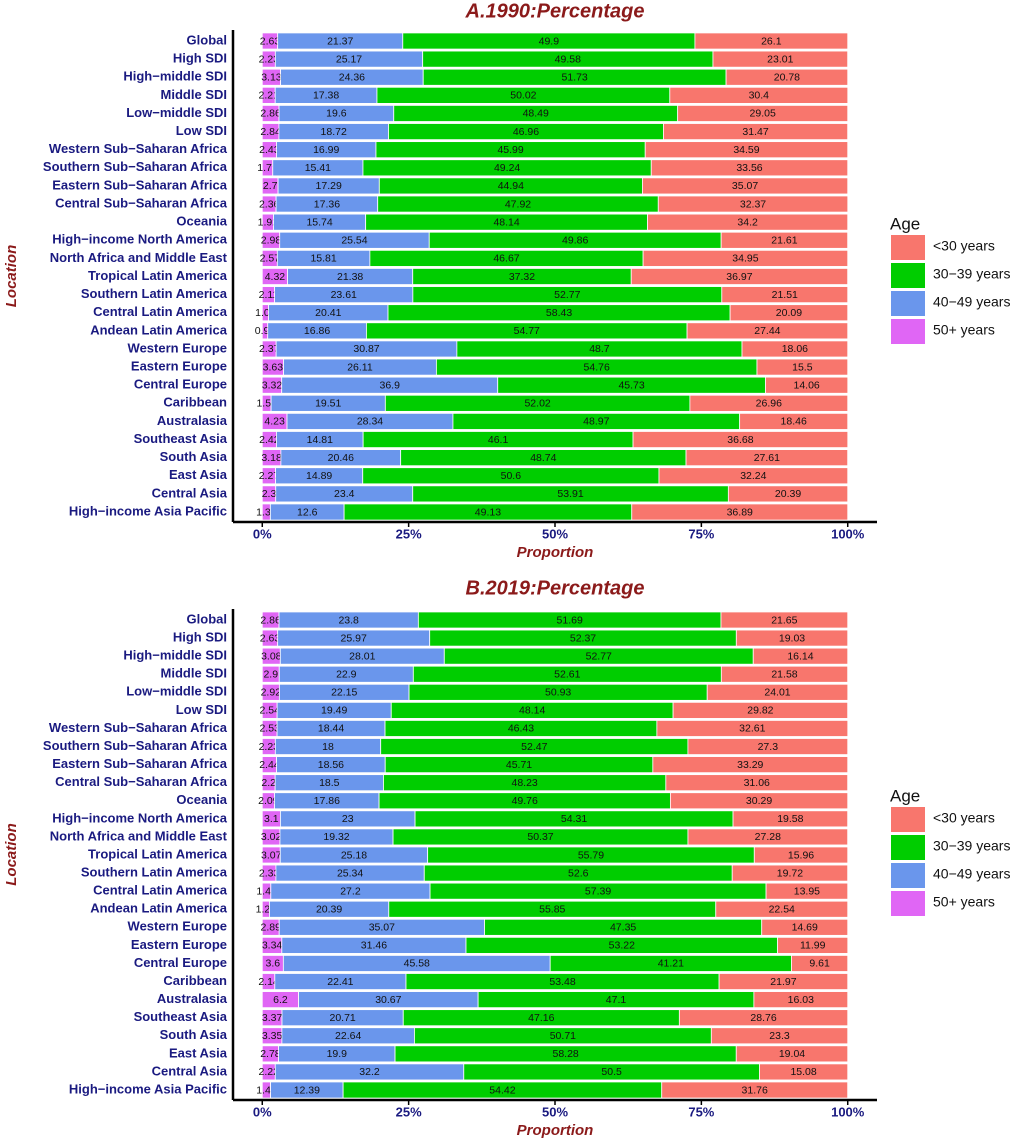 The height and width of the screenshot is (1143, 1021). Describe the element at coordinates (269, 711) in the screenshot. I see `value-label: 2.54` at that location.